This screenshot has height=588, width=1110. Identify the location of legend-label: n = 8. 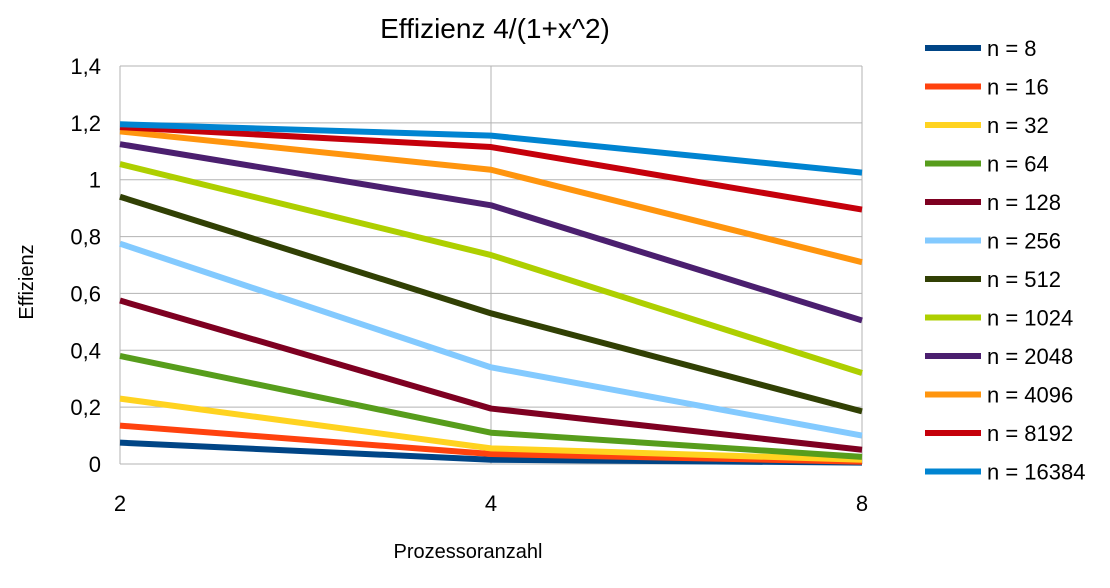
(1012, 48).